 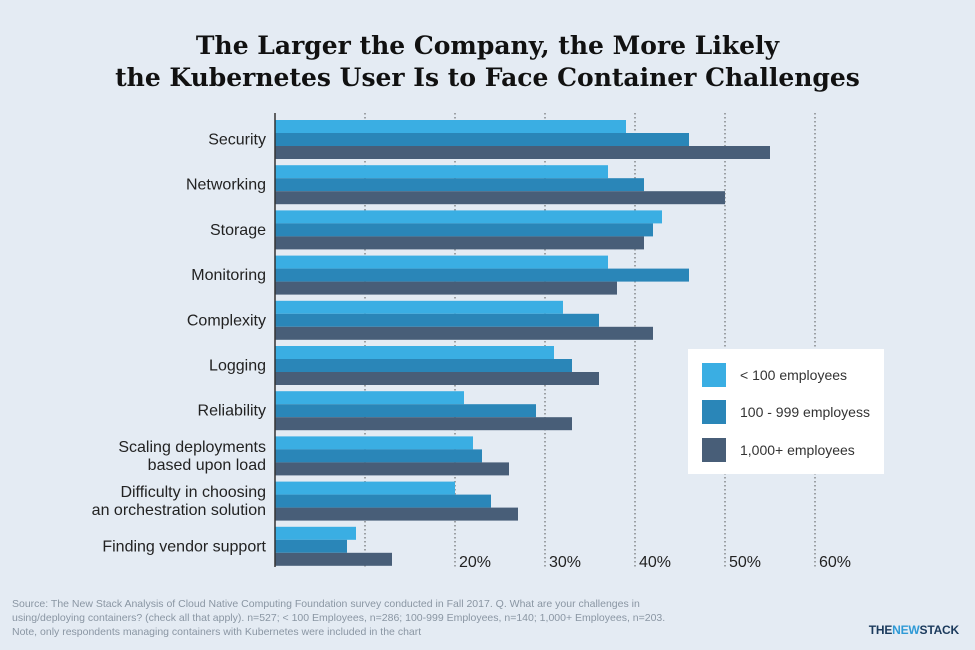 What do you see at coordinates (228, 275) in the screenshot?
I see `category-label: Monitoring` at bounding box center [228, 275].